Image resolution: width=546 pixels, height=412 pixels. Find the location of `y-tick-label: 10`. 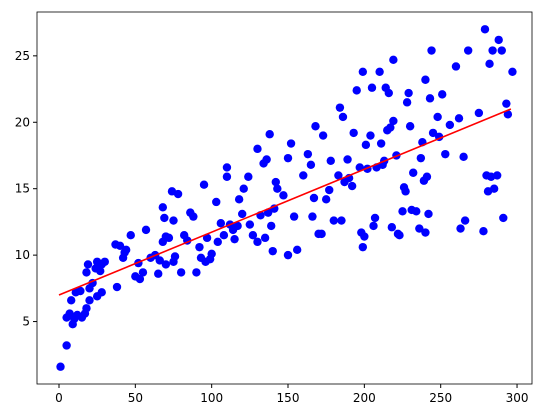

y-tick-label: 10 is located at coordinates (22, 255).